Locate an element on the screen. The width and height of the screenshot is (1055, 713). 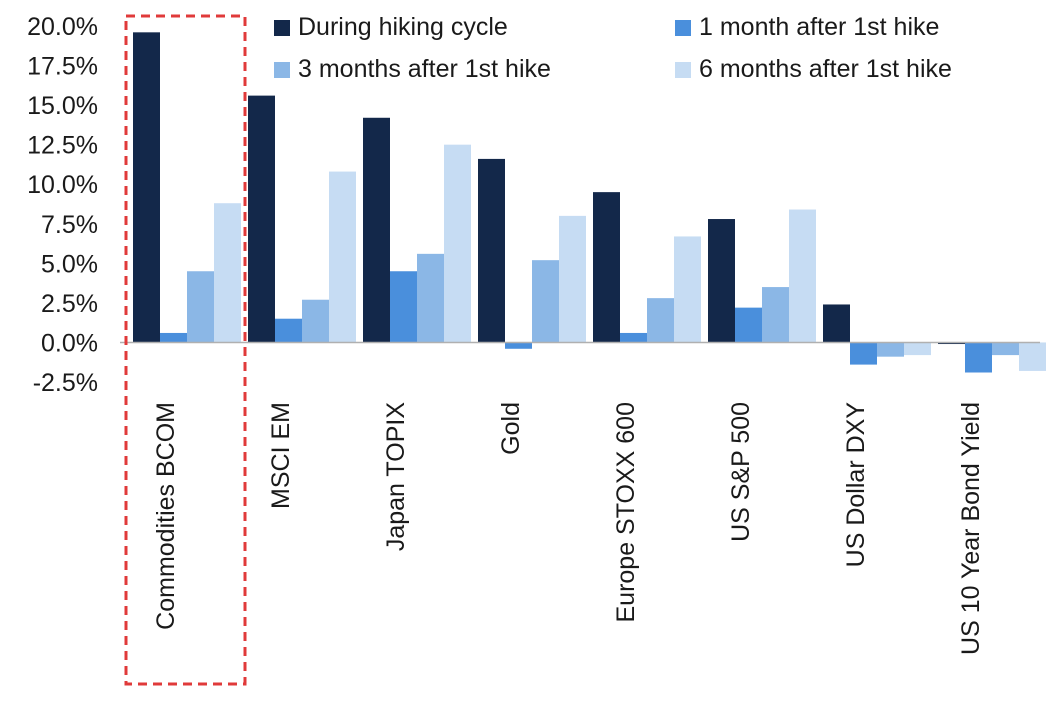
category-label: Gold is located at coordinates (511, 428).